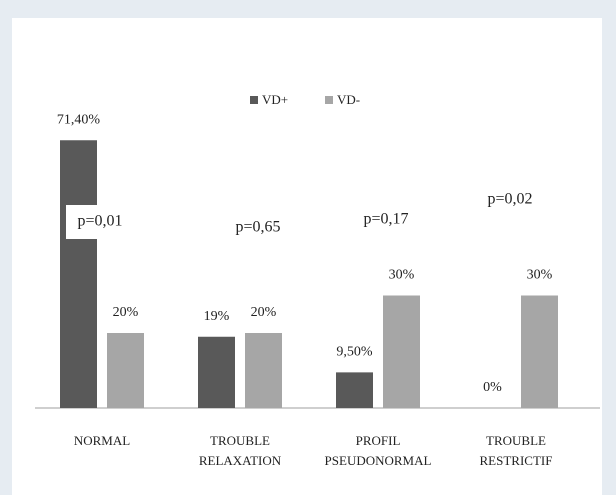 The height and width of the screenshot is (495, 616). Describe the element at coordinates (240, 450) in the screenshot. I see `x-tick-label: TROUBLE RELAXATION` at that location.